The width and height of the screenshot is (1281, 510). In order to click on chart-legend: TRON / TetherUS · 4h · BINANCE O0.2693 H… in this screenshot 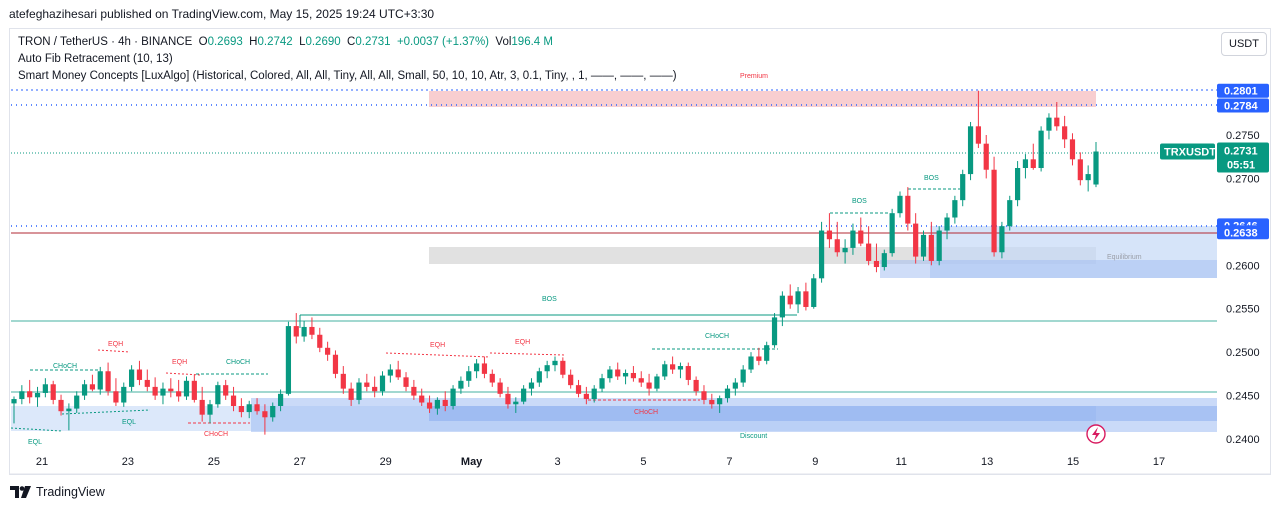, I will do `click(347, 59)`.